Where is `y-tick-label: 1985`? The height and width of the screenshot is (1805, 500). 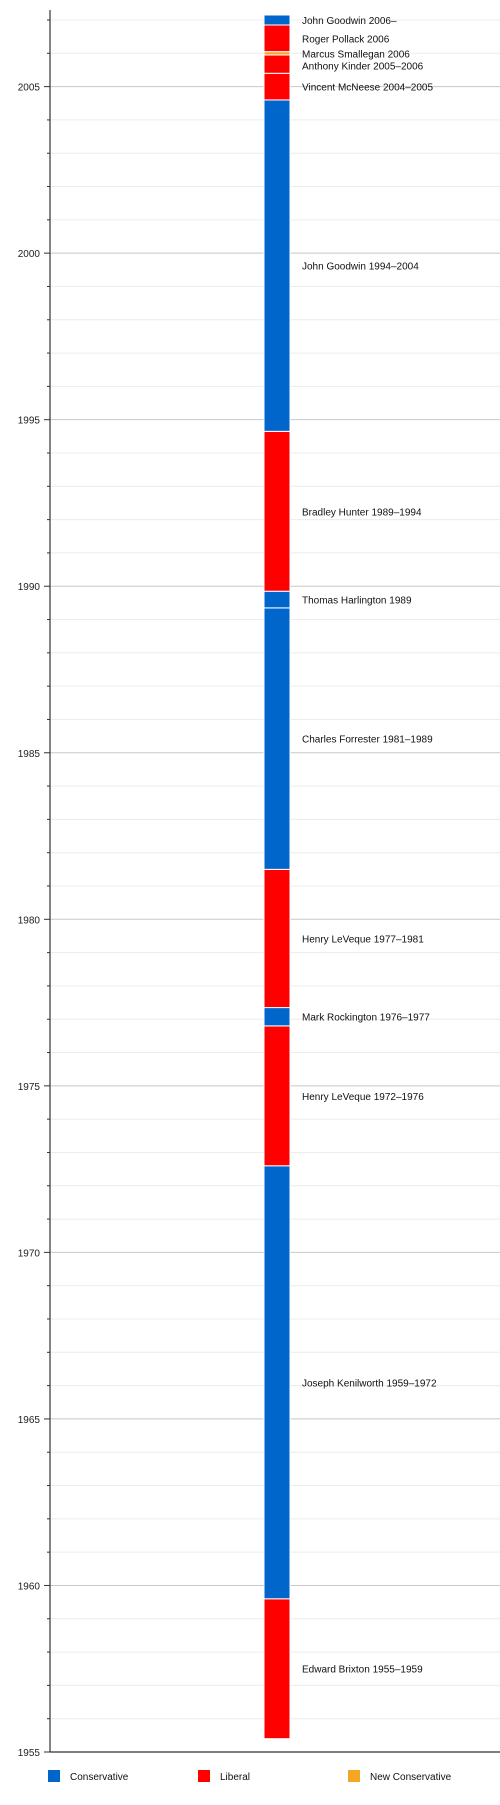 y-tick-label: 1985 is located at coordinates (29, 754).